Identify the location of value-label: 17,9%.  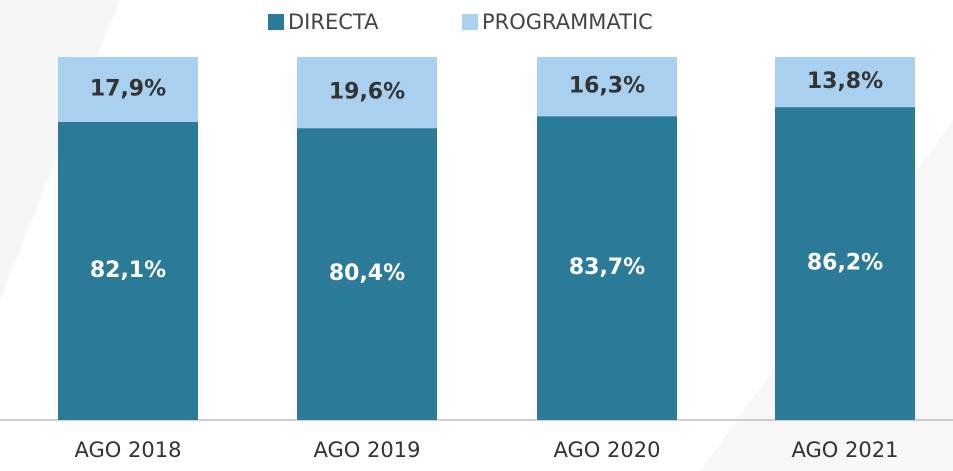
(128, 88).